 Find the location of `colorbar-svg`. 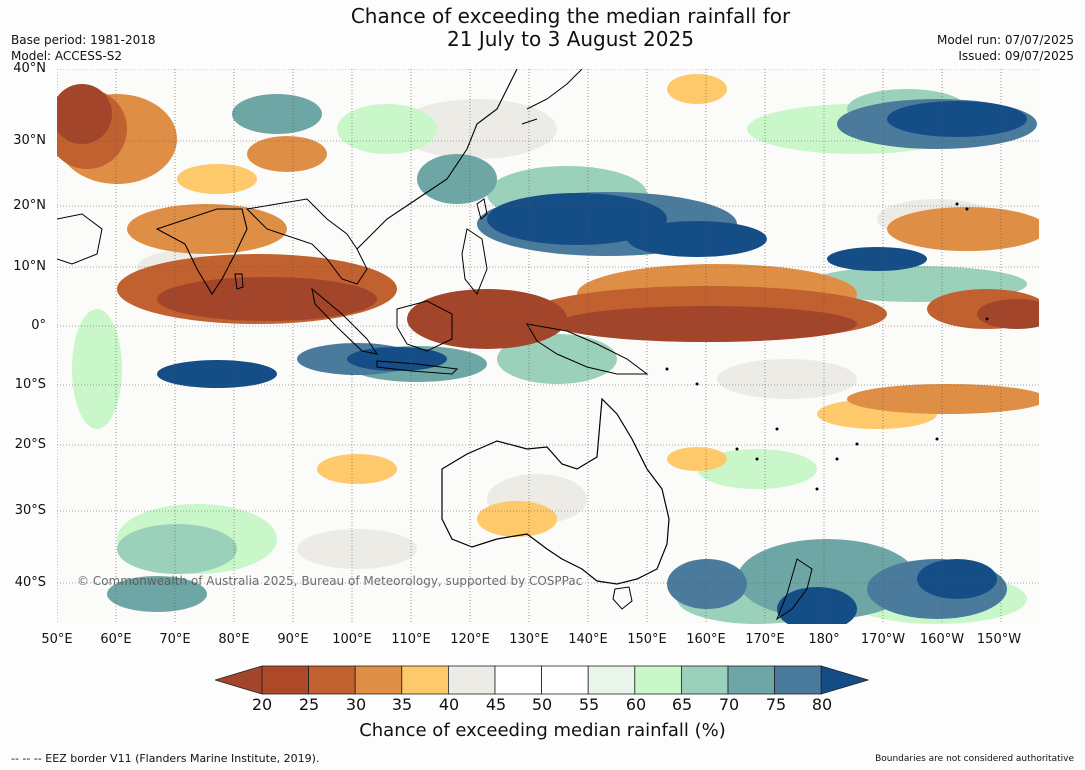

colorbar-svg is located at coordinates (541, 680).